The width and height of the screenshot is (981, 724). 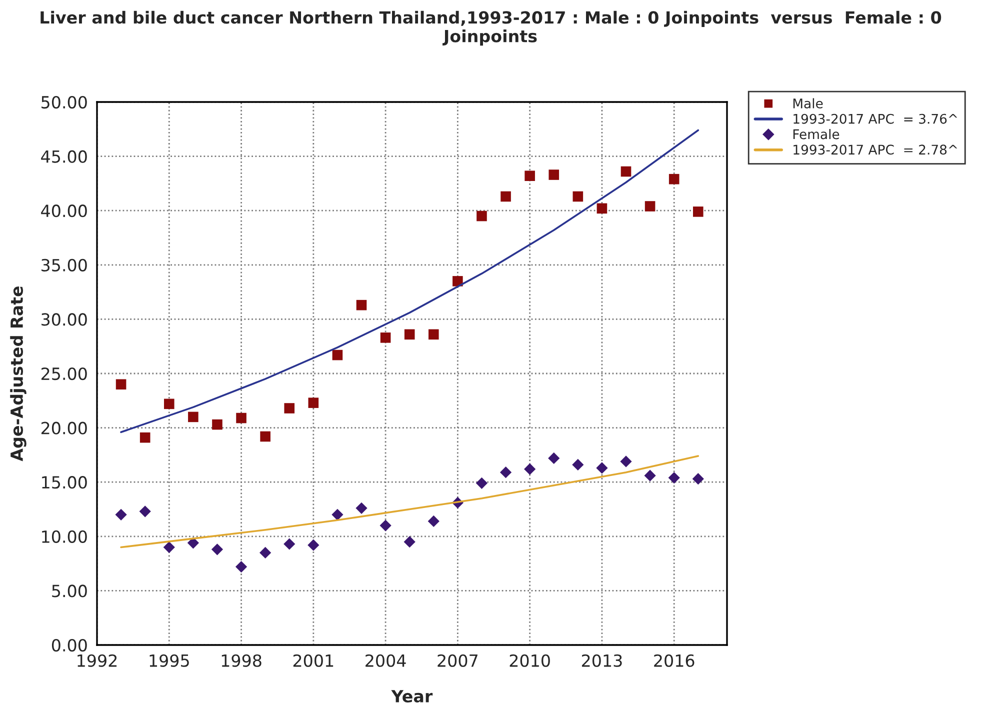 I want to click on y-tick-label: 10.00, so click(x=64, y=536).